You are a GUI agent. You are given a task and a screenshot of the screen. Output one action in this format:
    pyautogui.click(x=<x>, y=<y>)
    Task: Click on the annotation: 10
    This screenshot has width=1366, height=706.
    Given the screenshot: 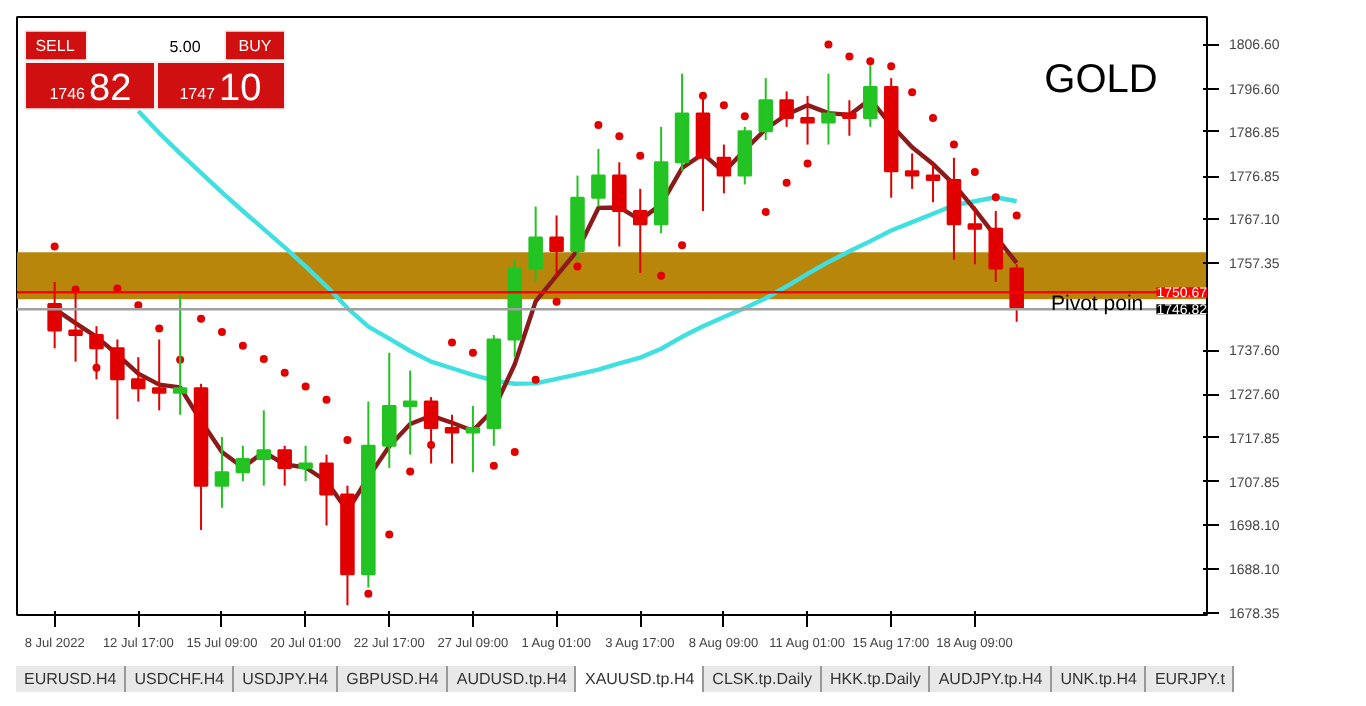 What is the action you would take?
    pyautogui.click(x=240, y=88)
    